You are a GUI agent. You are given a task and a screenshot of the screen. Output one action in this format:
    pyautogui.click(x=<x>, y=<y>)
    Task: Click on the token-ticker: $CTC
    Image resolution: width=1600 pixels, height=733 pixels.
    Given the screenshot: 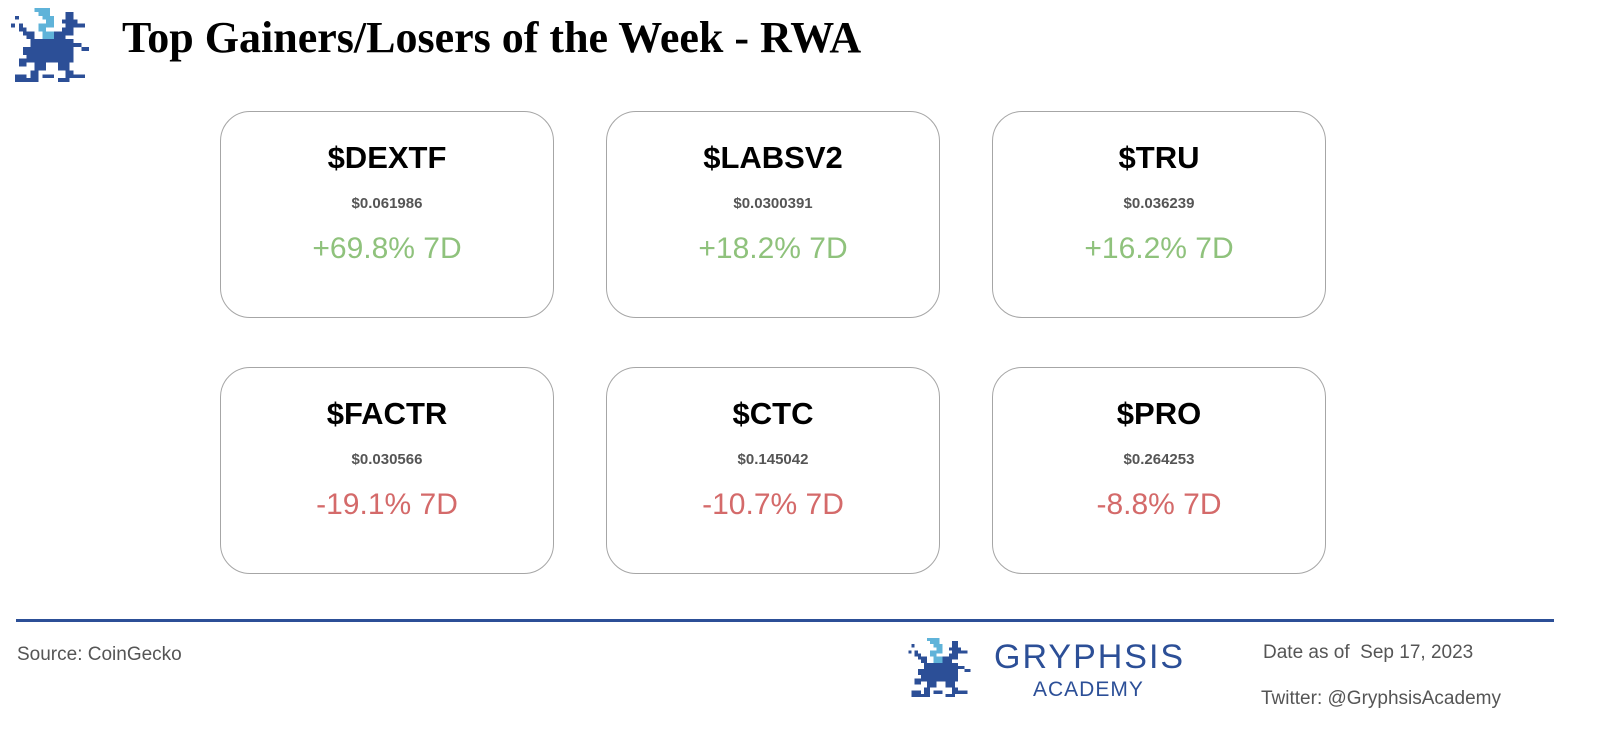 What is the action you would take?
    pyautogui.click(x=773, y=413)
    